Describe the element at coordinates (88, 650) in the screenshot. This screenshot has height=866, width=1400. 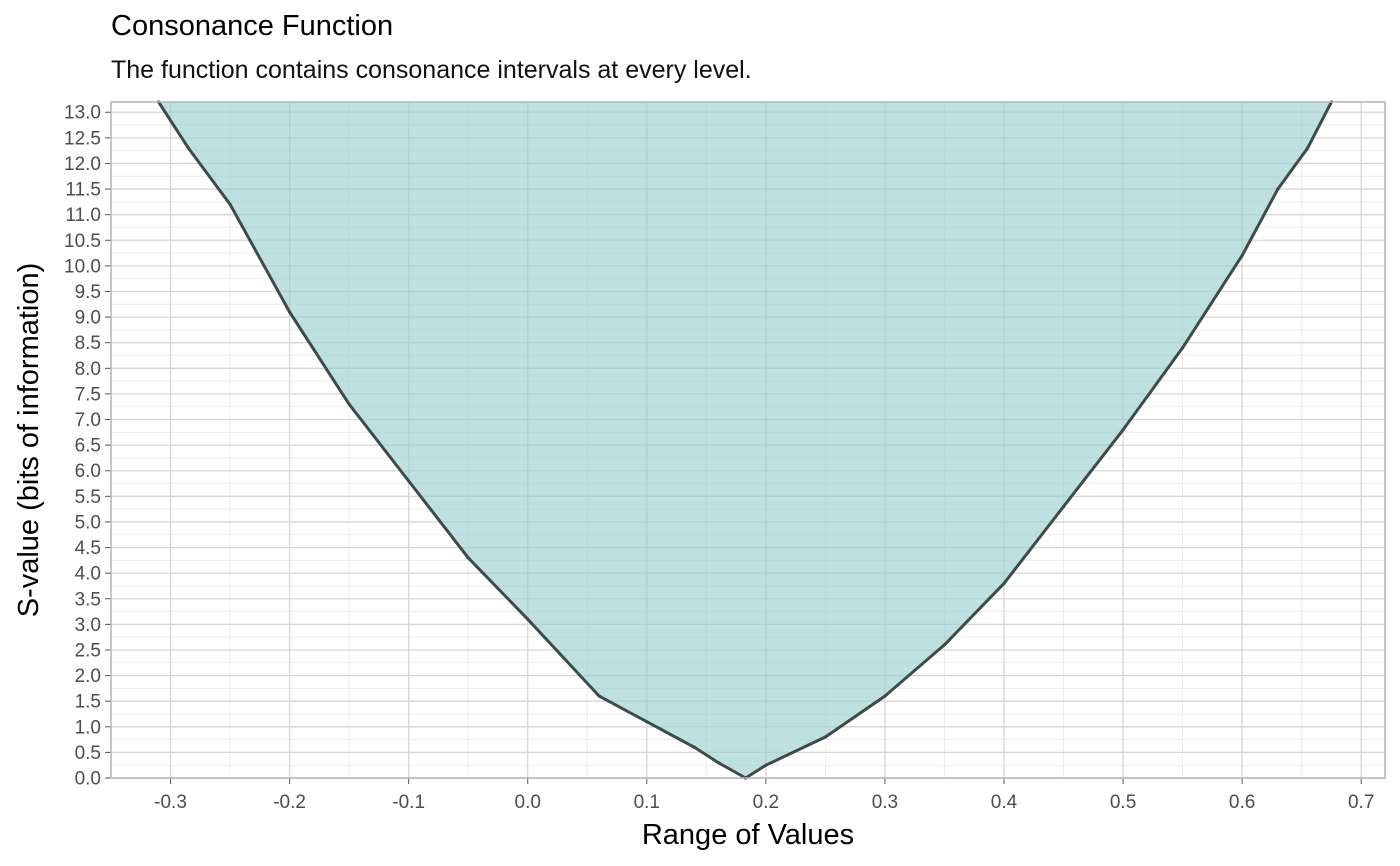
I see `y-tick-label: 2.5` at that location.